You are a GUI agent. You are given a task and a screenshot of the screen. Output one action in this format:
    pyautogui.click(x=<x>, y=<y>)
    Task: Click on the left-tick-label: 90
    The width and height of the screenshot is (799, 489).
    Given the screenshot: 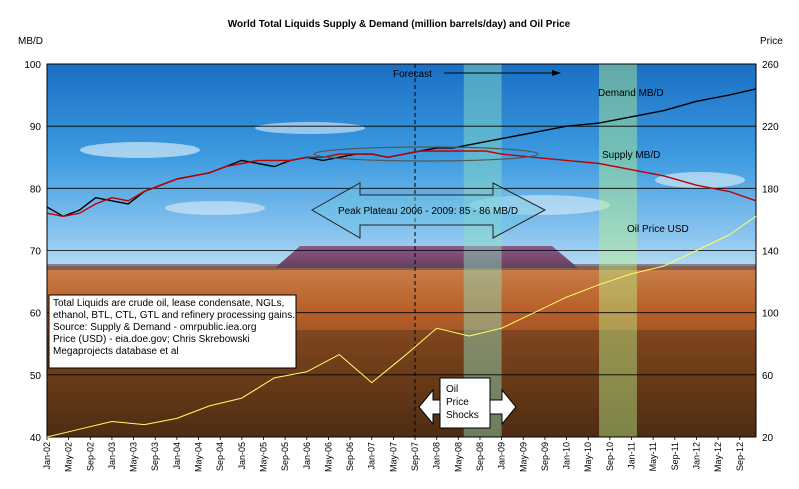 What is the action you would take?
    pyautogui.click(x=36, y=127)
    